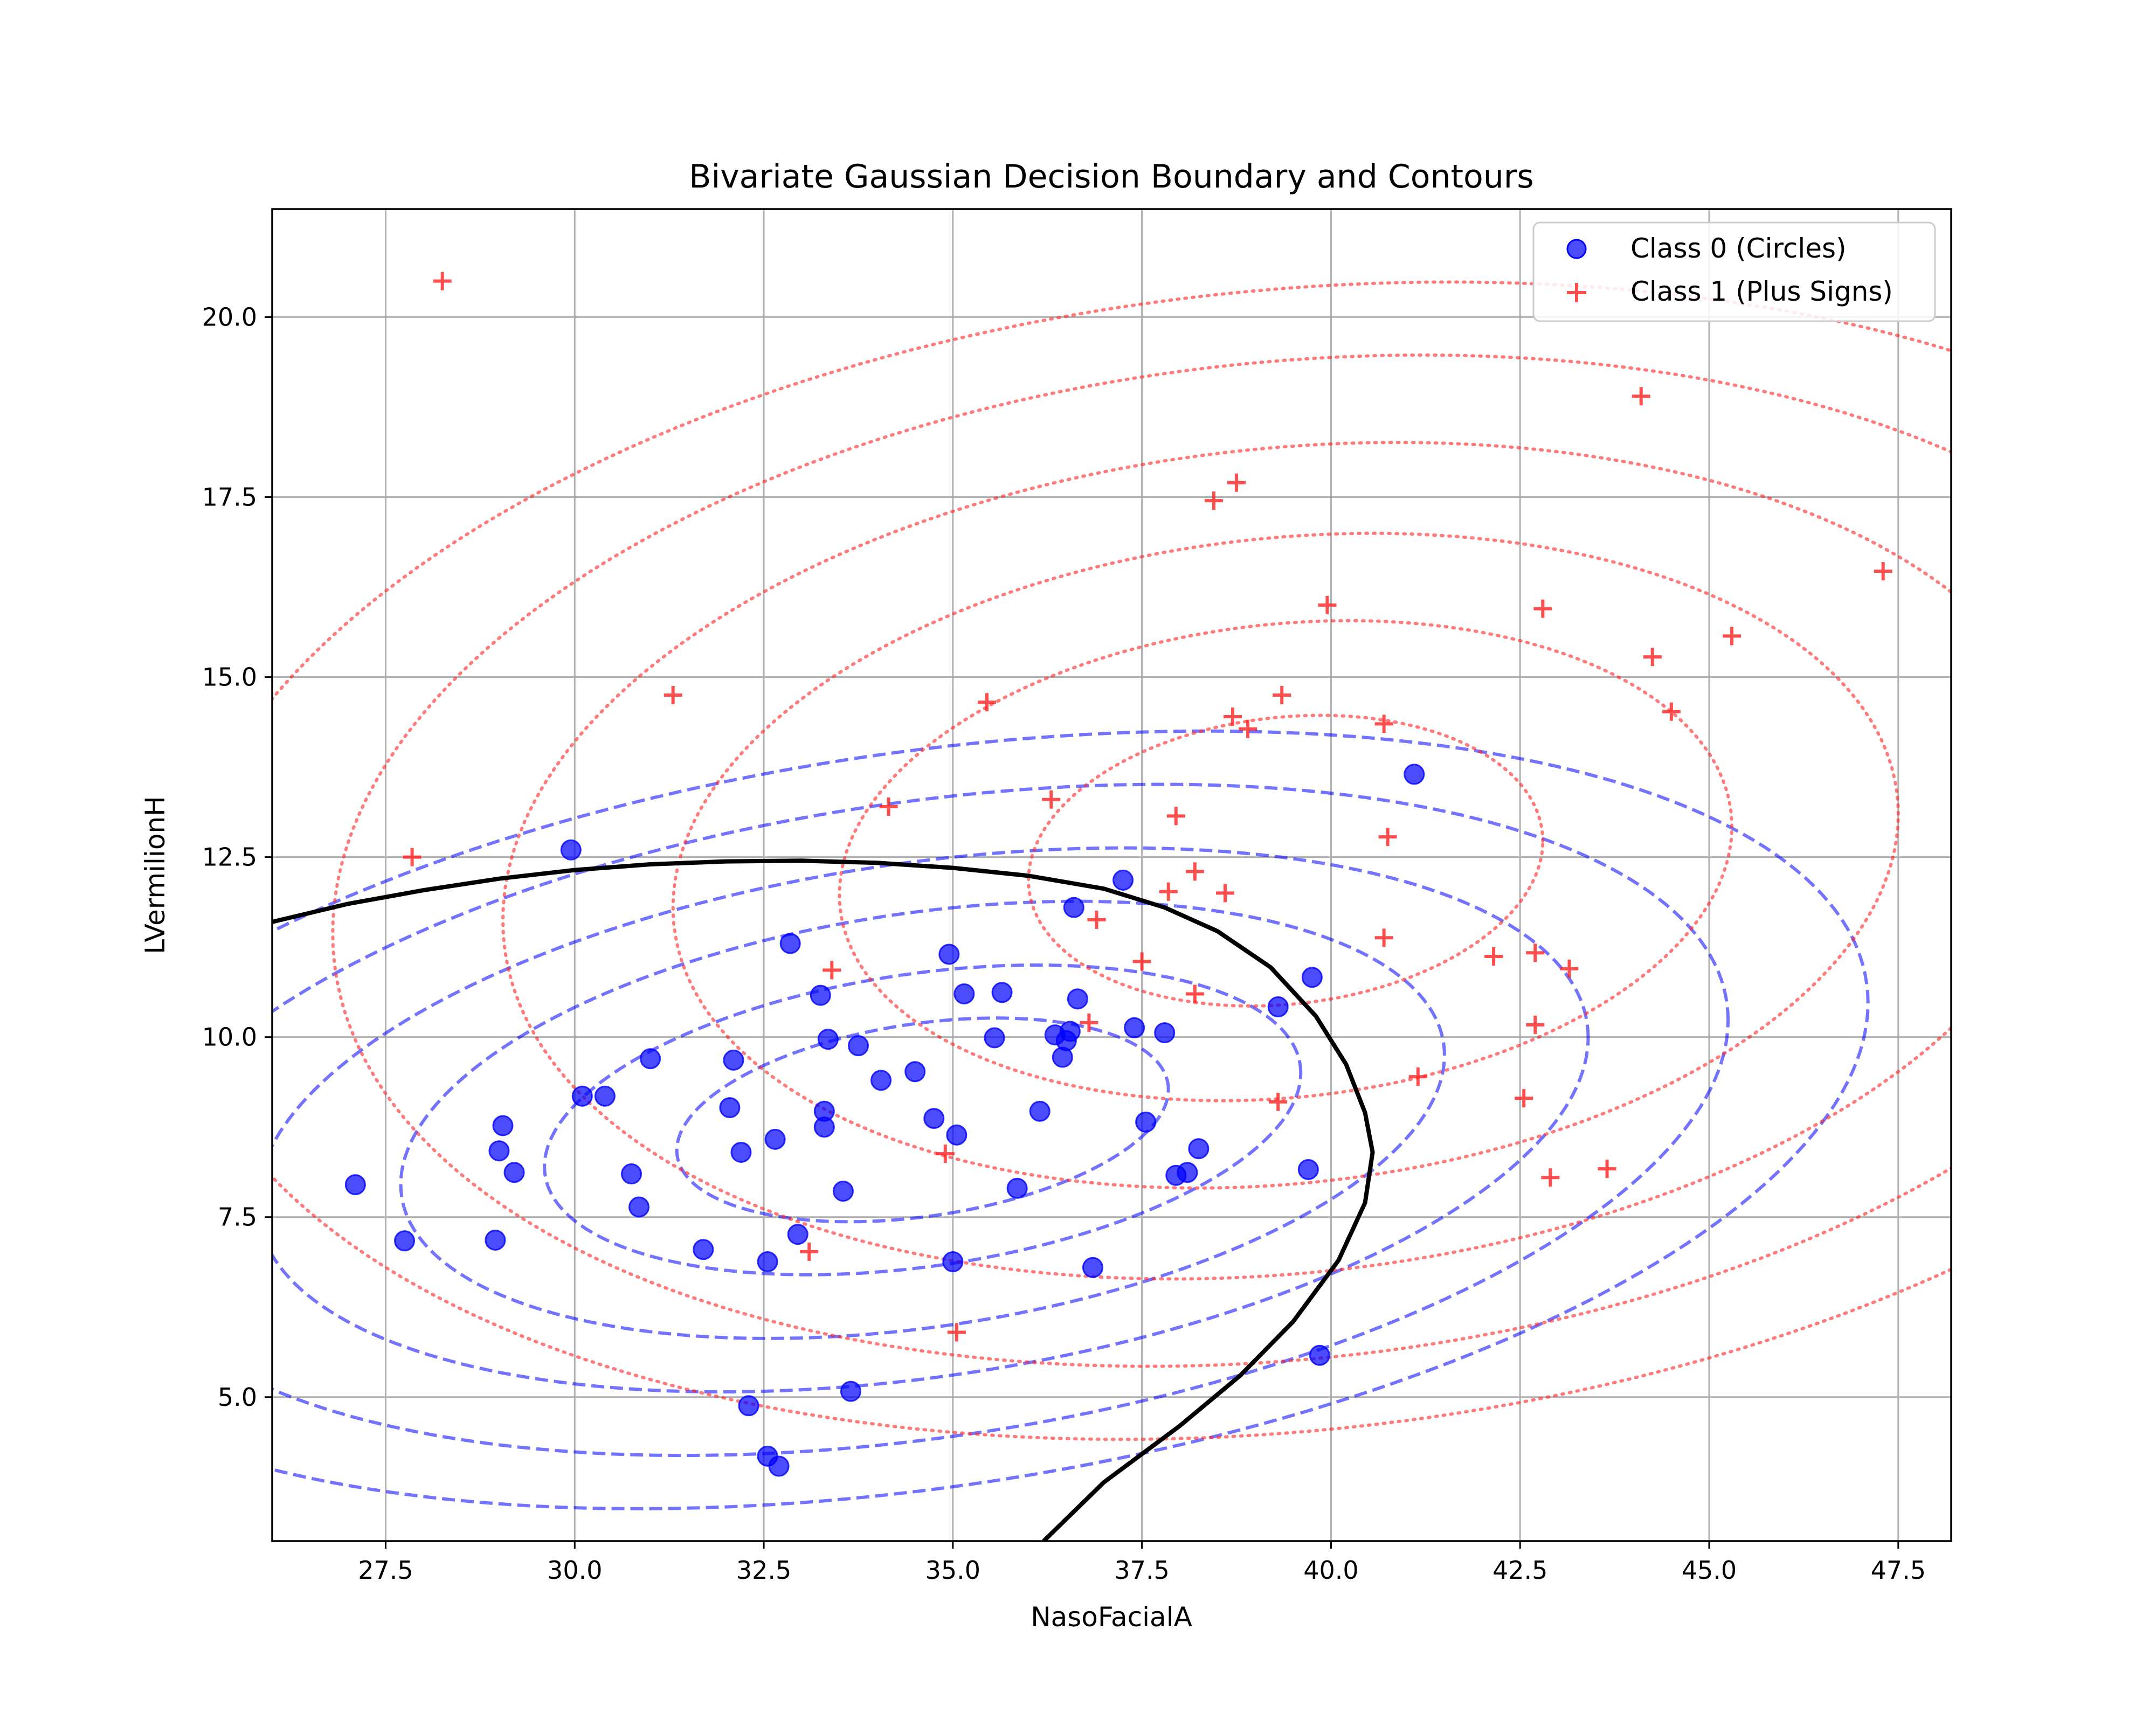  What do you see at coordinates (1577, 293) in the screenshot?
I see `legend-marker-class1` at bounding box center [1577, 293].